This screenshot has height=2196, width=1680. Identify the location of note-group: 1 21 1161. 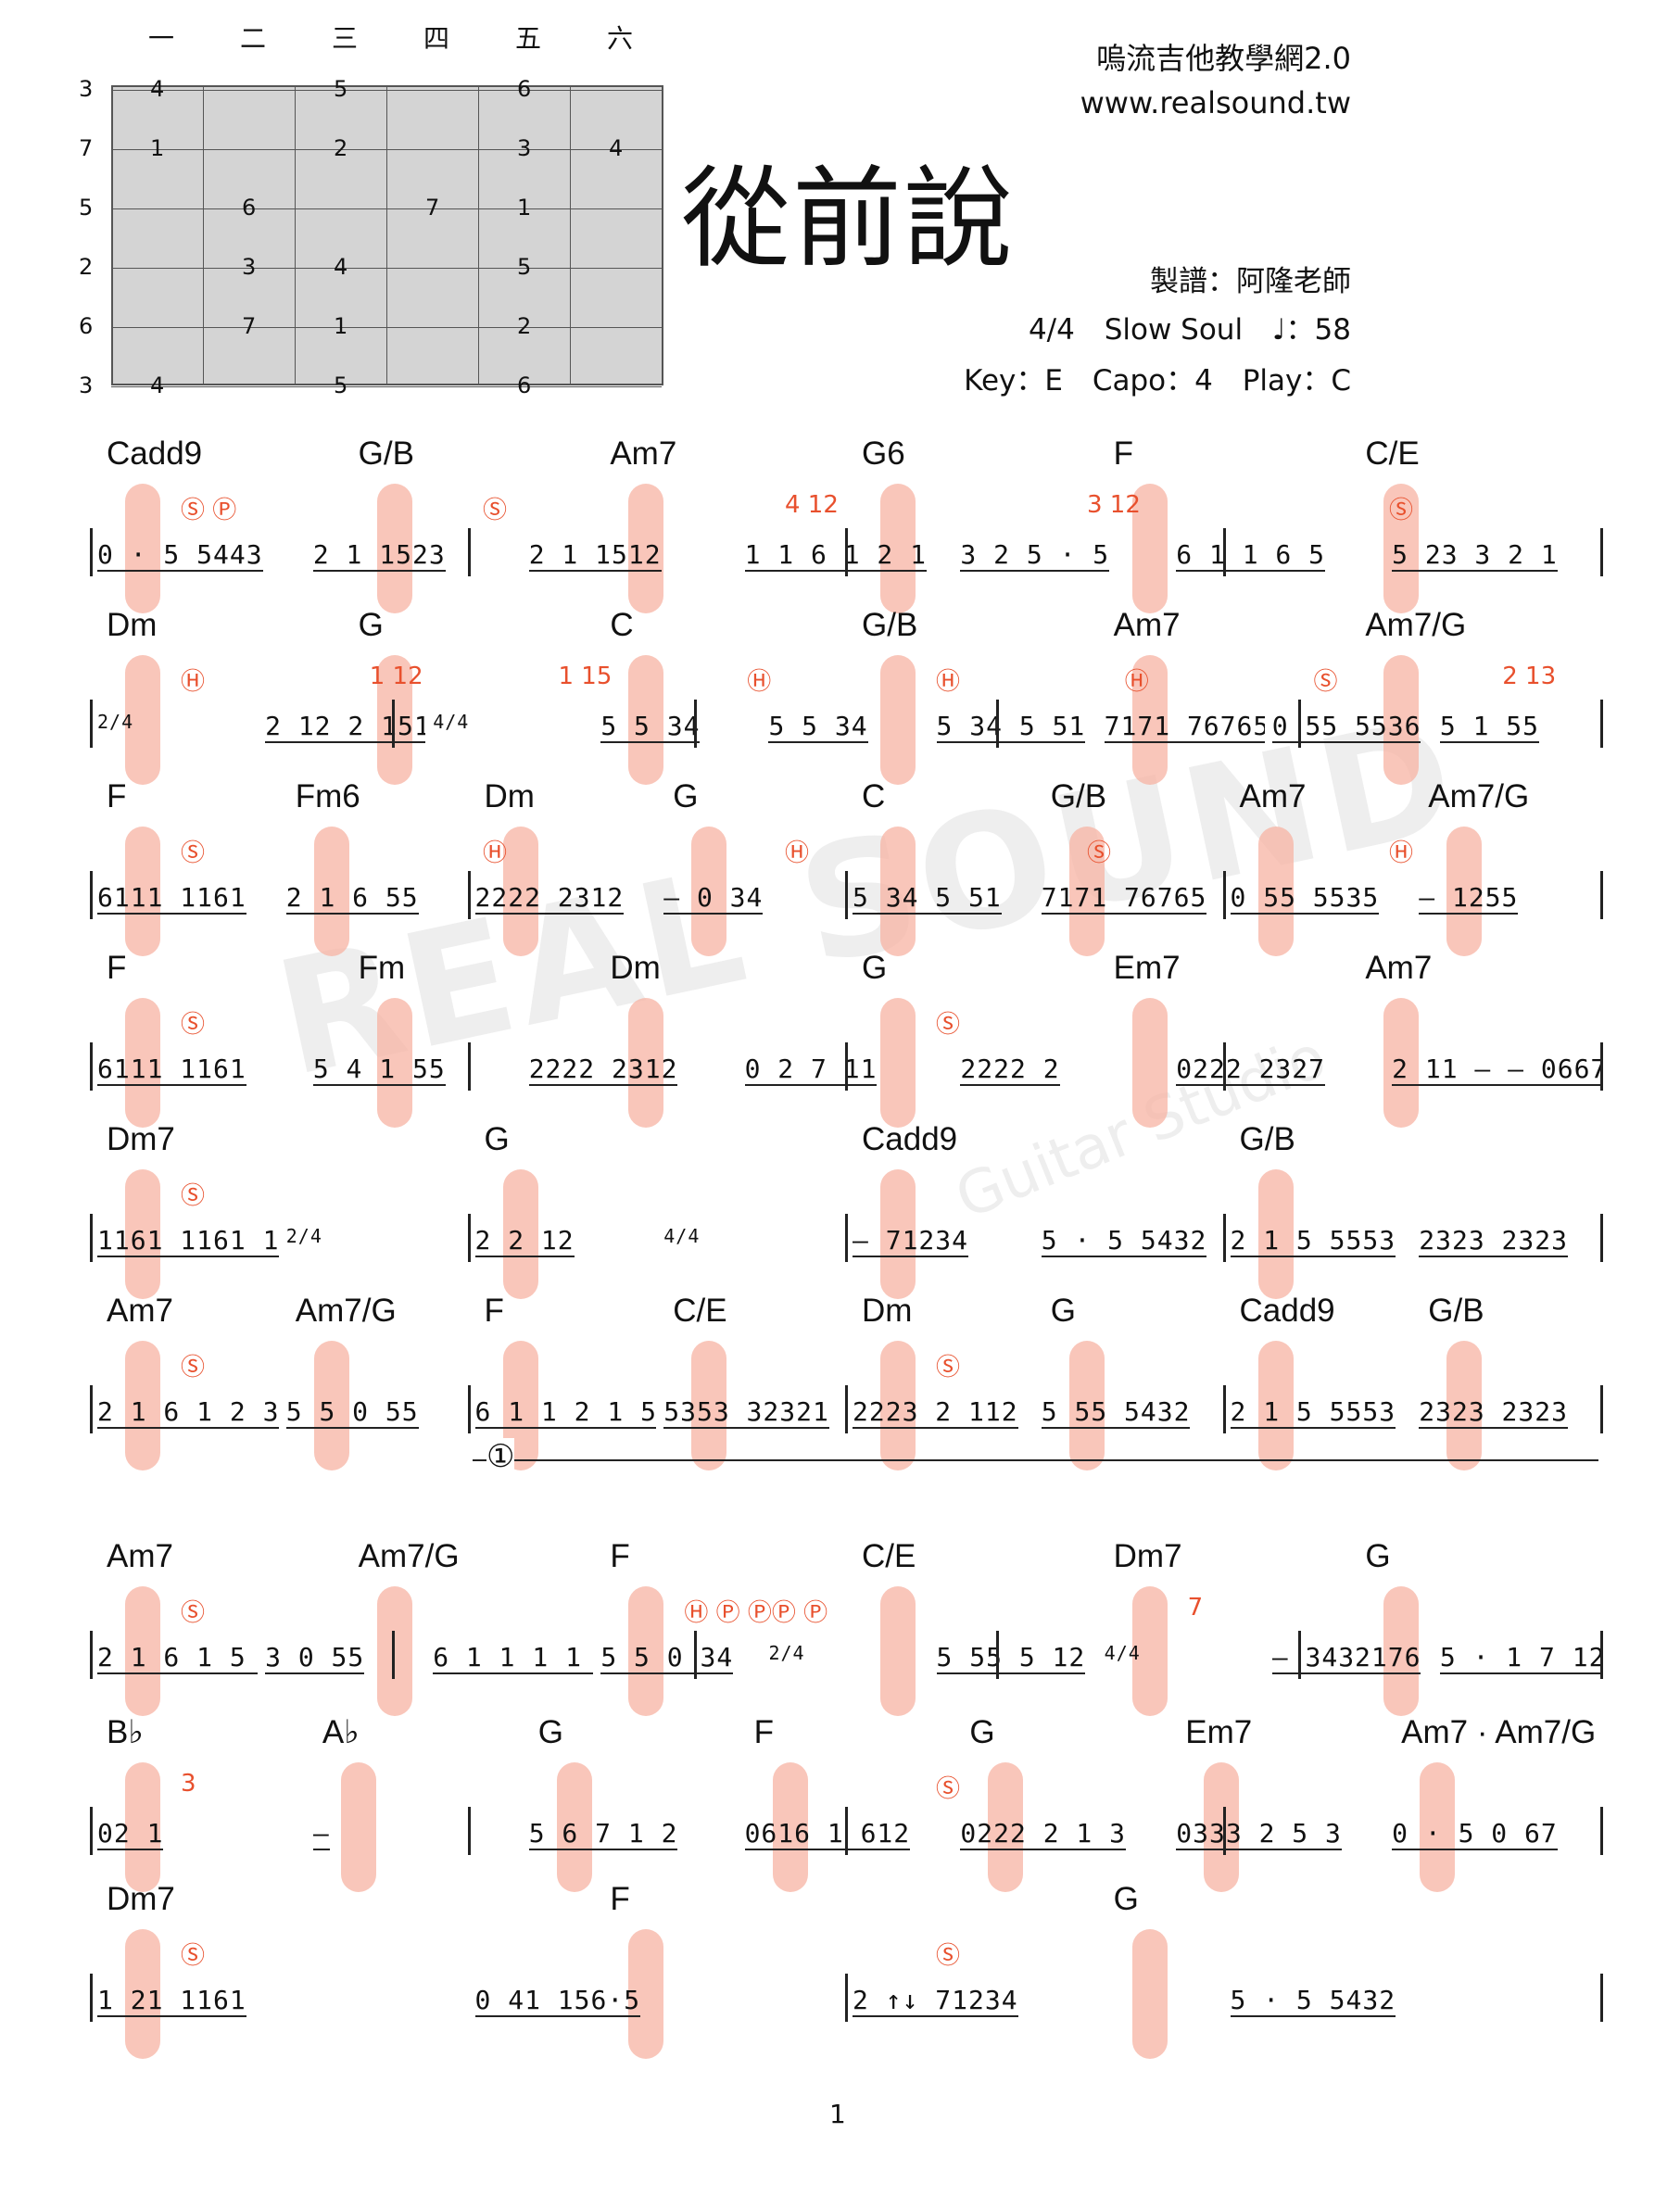
(171, 2001).